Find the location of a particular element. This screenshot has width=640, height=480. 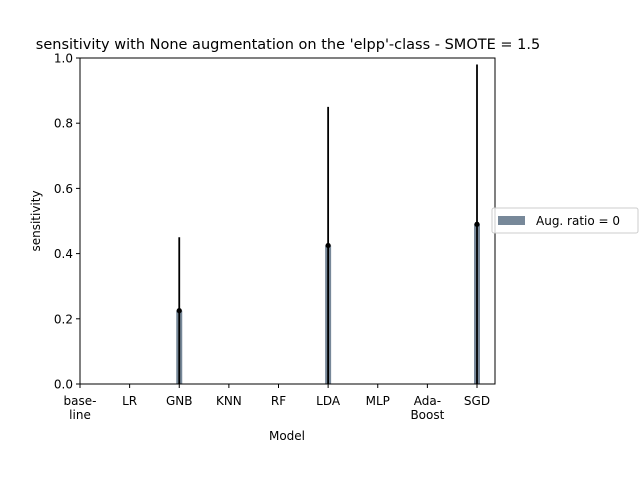

legend-swatch is located at coordinates (511, 220).